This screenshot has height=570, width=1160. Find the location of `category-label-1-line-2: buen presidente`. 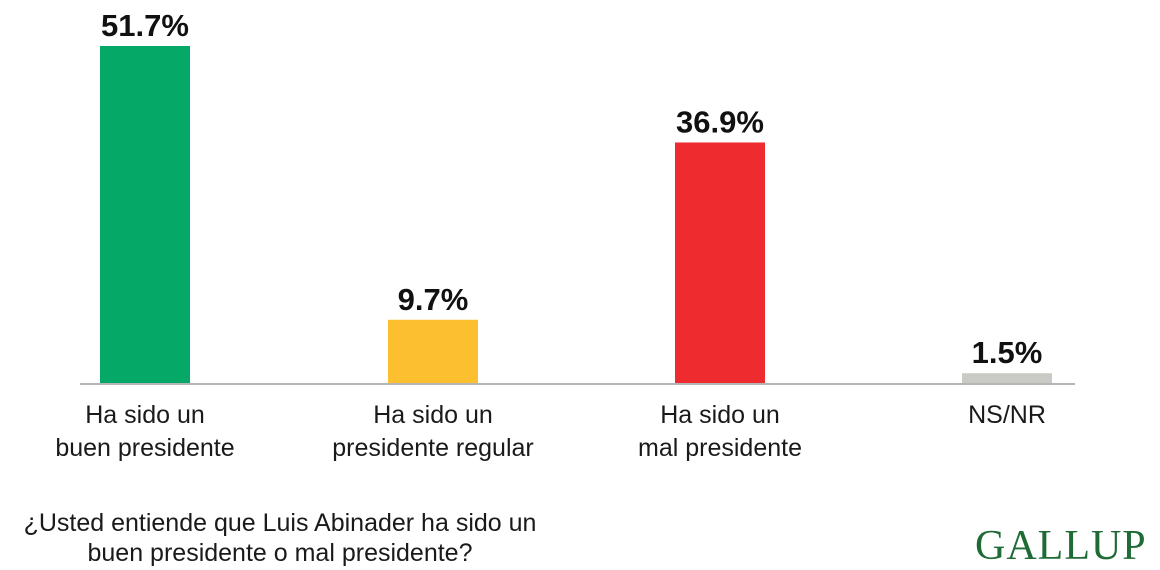

category-label-1-line-2: buen presidente is located at coordinates (144, 448).